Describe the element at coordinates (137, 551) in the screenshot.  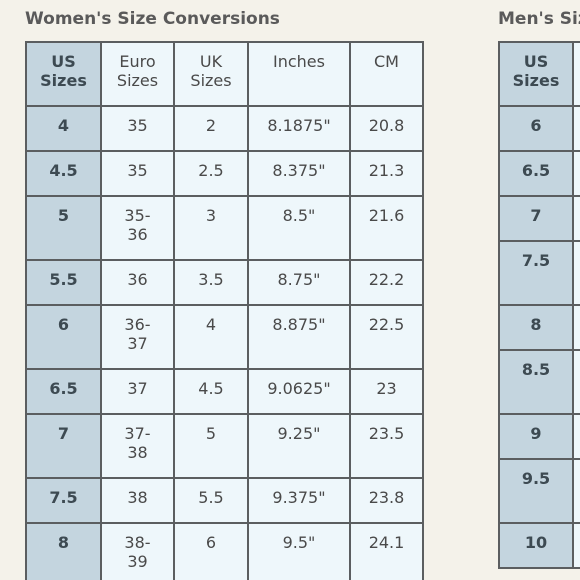
I see `table-cell: 38- 39` at that location.